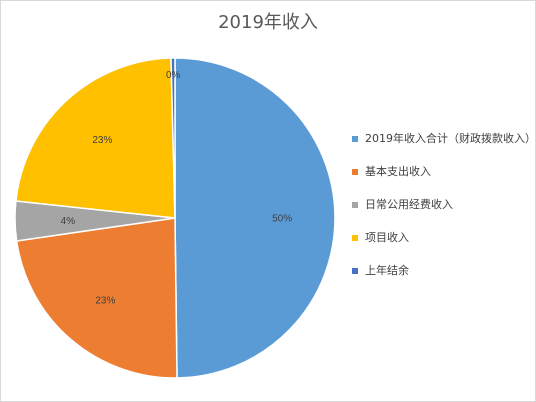  What do you see at coordinates (268, 22) in the screenshot?
I see `chart-title: 2019年收入` at bounding box center [268, 22].